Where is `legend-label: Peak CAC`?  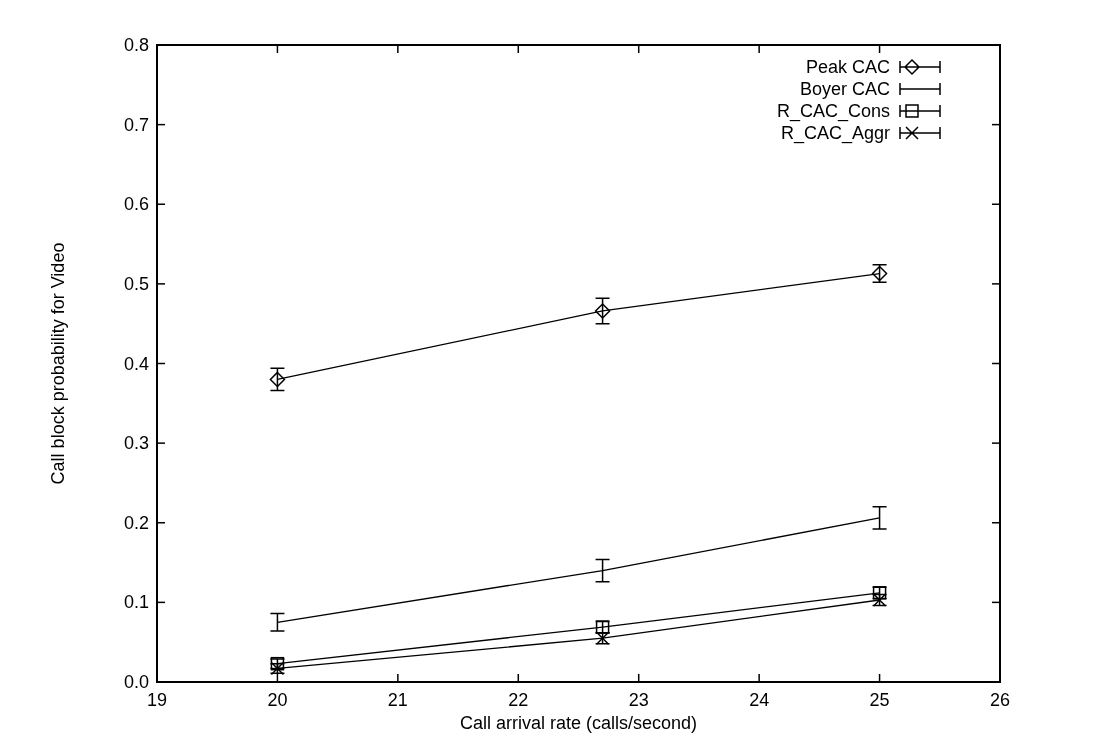 legend-label: Peak CAC is located at coordinates (847, 67).